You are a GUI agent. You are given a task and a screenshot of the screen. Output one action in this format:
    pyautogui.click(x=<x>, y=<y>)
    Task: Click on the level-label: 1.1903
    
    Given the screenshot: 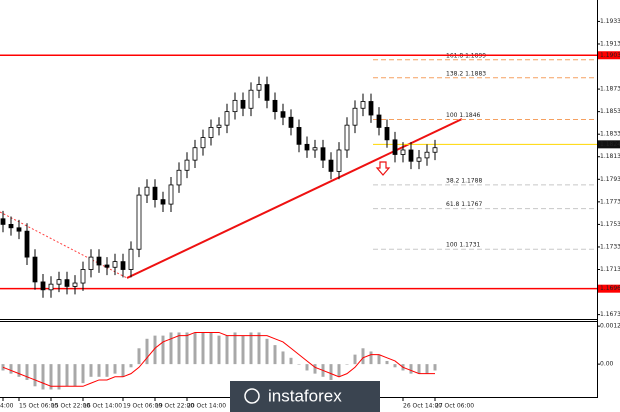 What is the action you would take?
    pyautogui.click(x=610, y=55)
    